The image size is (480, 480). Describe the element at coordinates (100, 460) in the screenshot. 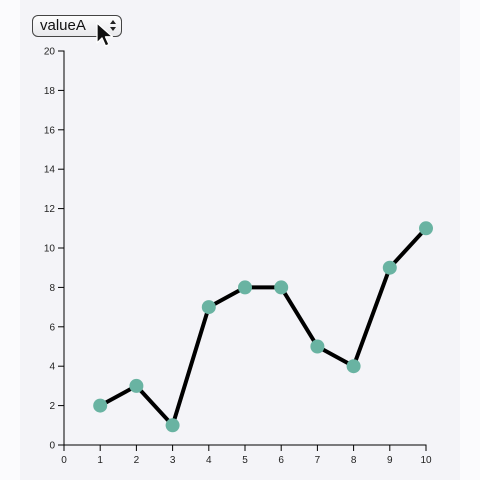

I see `x-tick-label: 1` at that location.